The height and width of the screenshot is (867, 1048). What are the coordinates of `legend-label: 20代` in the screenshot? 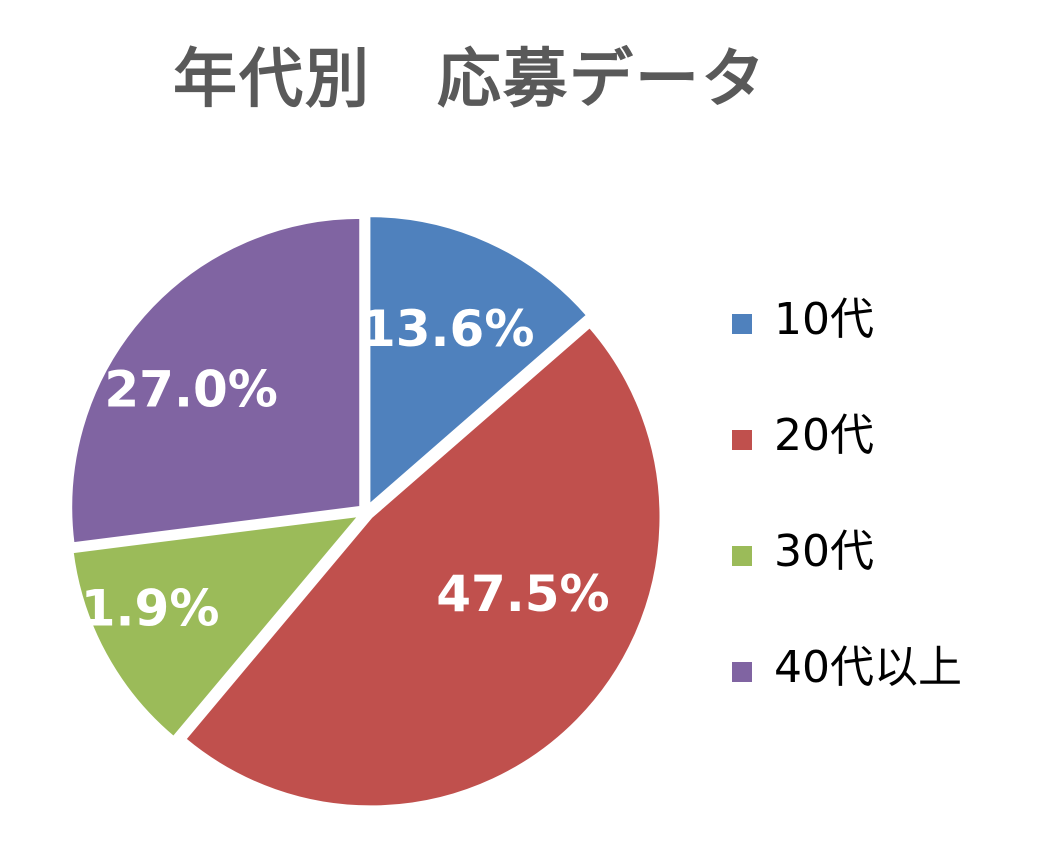 It's located at (824, 435).